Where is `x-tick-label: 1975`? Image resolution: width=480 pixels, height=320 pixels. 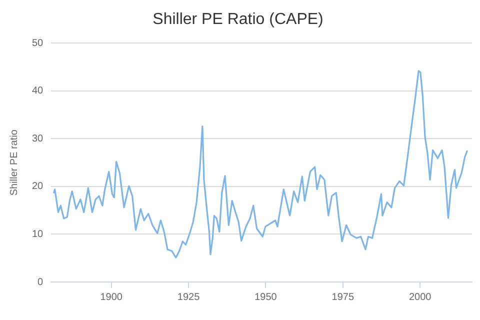 x-tick-label: 1975 is located at coordinates (343, 297).